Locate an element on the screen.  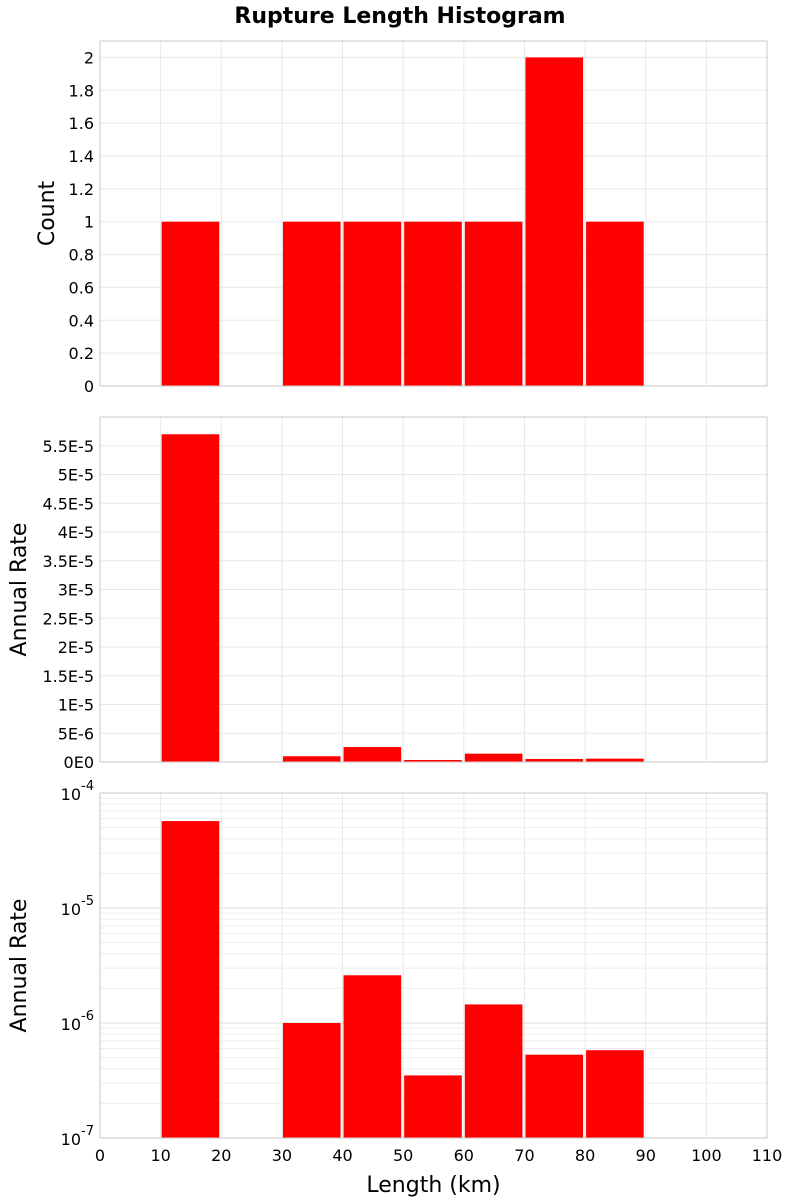
y-tick-label: 1E-5 is located at coordinates (76, 705).